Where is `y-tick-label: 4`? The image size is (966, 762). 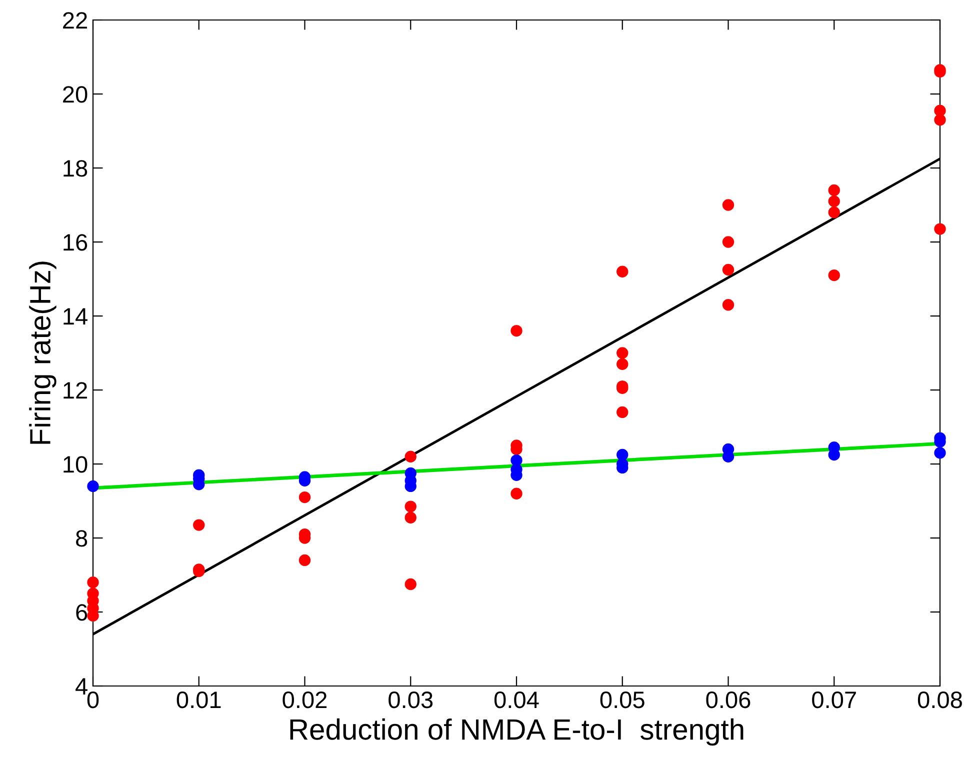
y-tick-label: 4 is located at coordinates (82, 686).